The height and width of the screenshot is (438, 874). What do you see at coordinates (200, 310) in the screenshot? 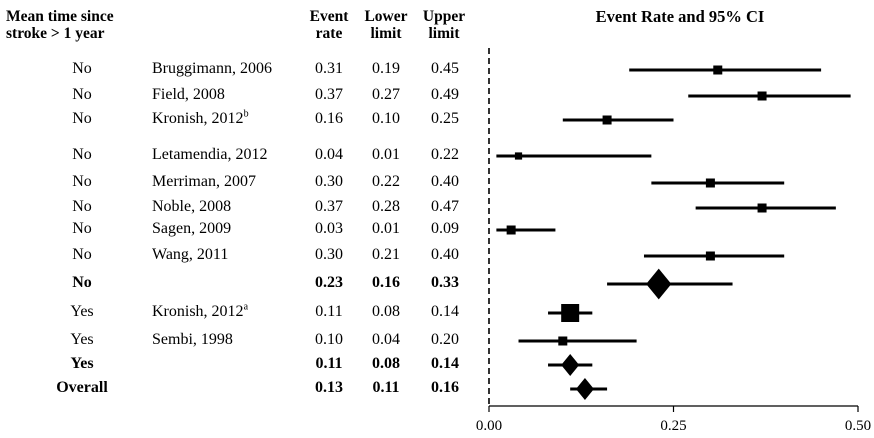
I see `row-study-label: Kronish, 2012a` at bounding box center [200, 310].